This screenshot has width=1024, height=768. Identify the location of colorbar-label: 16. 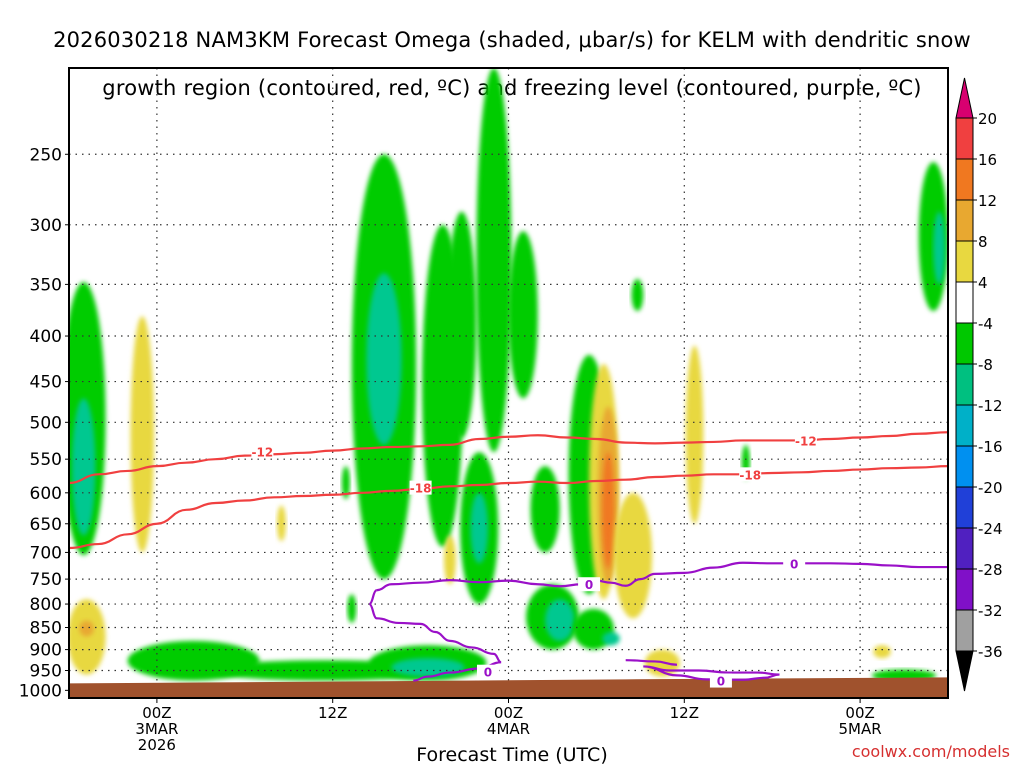
(987, 160).